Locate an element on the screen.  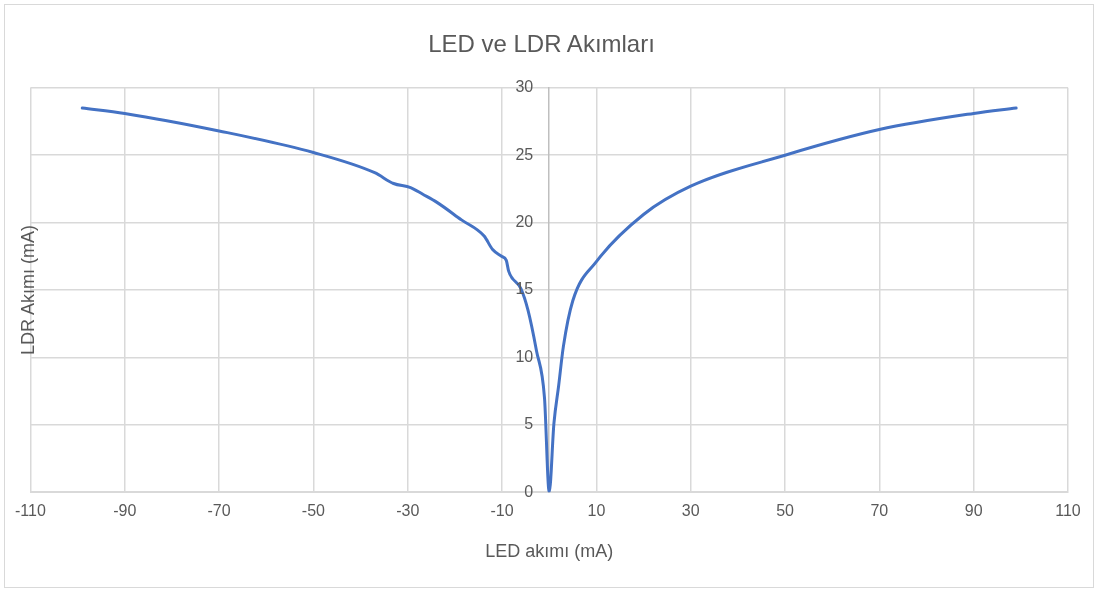
x-axis-title: LED akımı (mA) is located at coordinates (549, 551).